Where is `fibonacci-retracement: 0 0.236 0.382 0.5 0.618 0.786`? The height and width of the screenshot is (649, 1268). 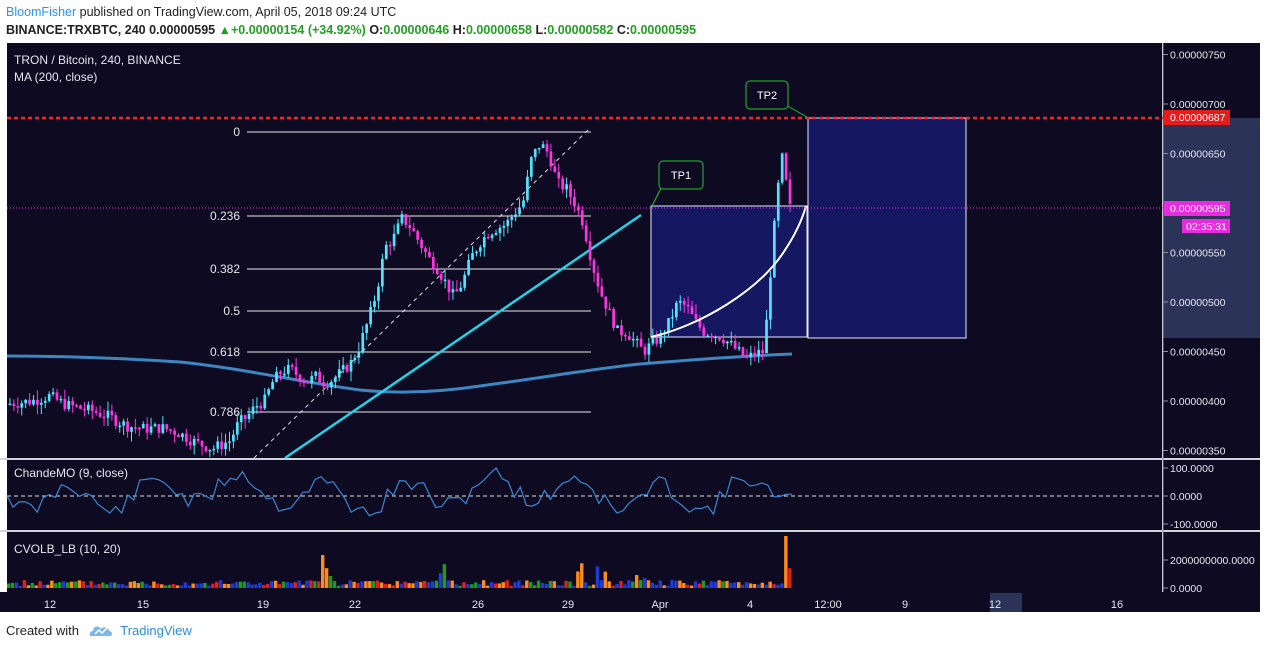 fibonacci-retracement: 0 0.236 0.382 0.5 0.618 0.786 is located at coordinates (400, 272).